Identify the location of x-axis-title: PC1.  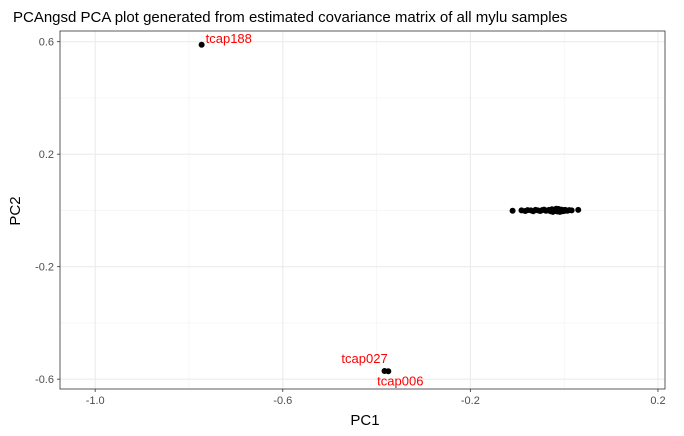
(364, 420).